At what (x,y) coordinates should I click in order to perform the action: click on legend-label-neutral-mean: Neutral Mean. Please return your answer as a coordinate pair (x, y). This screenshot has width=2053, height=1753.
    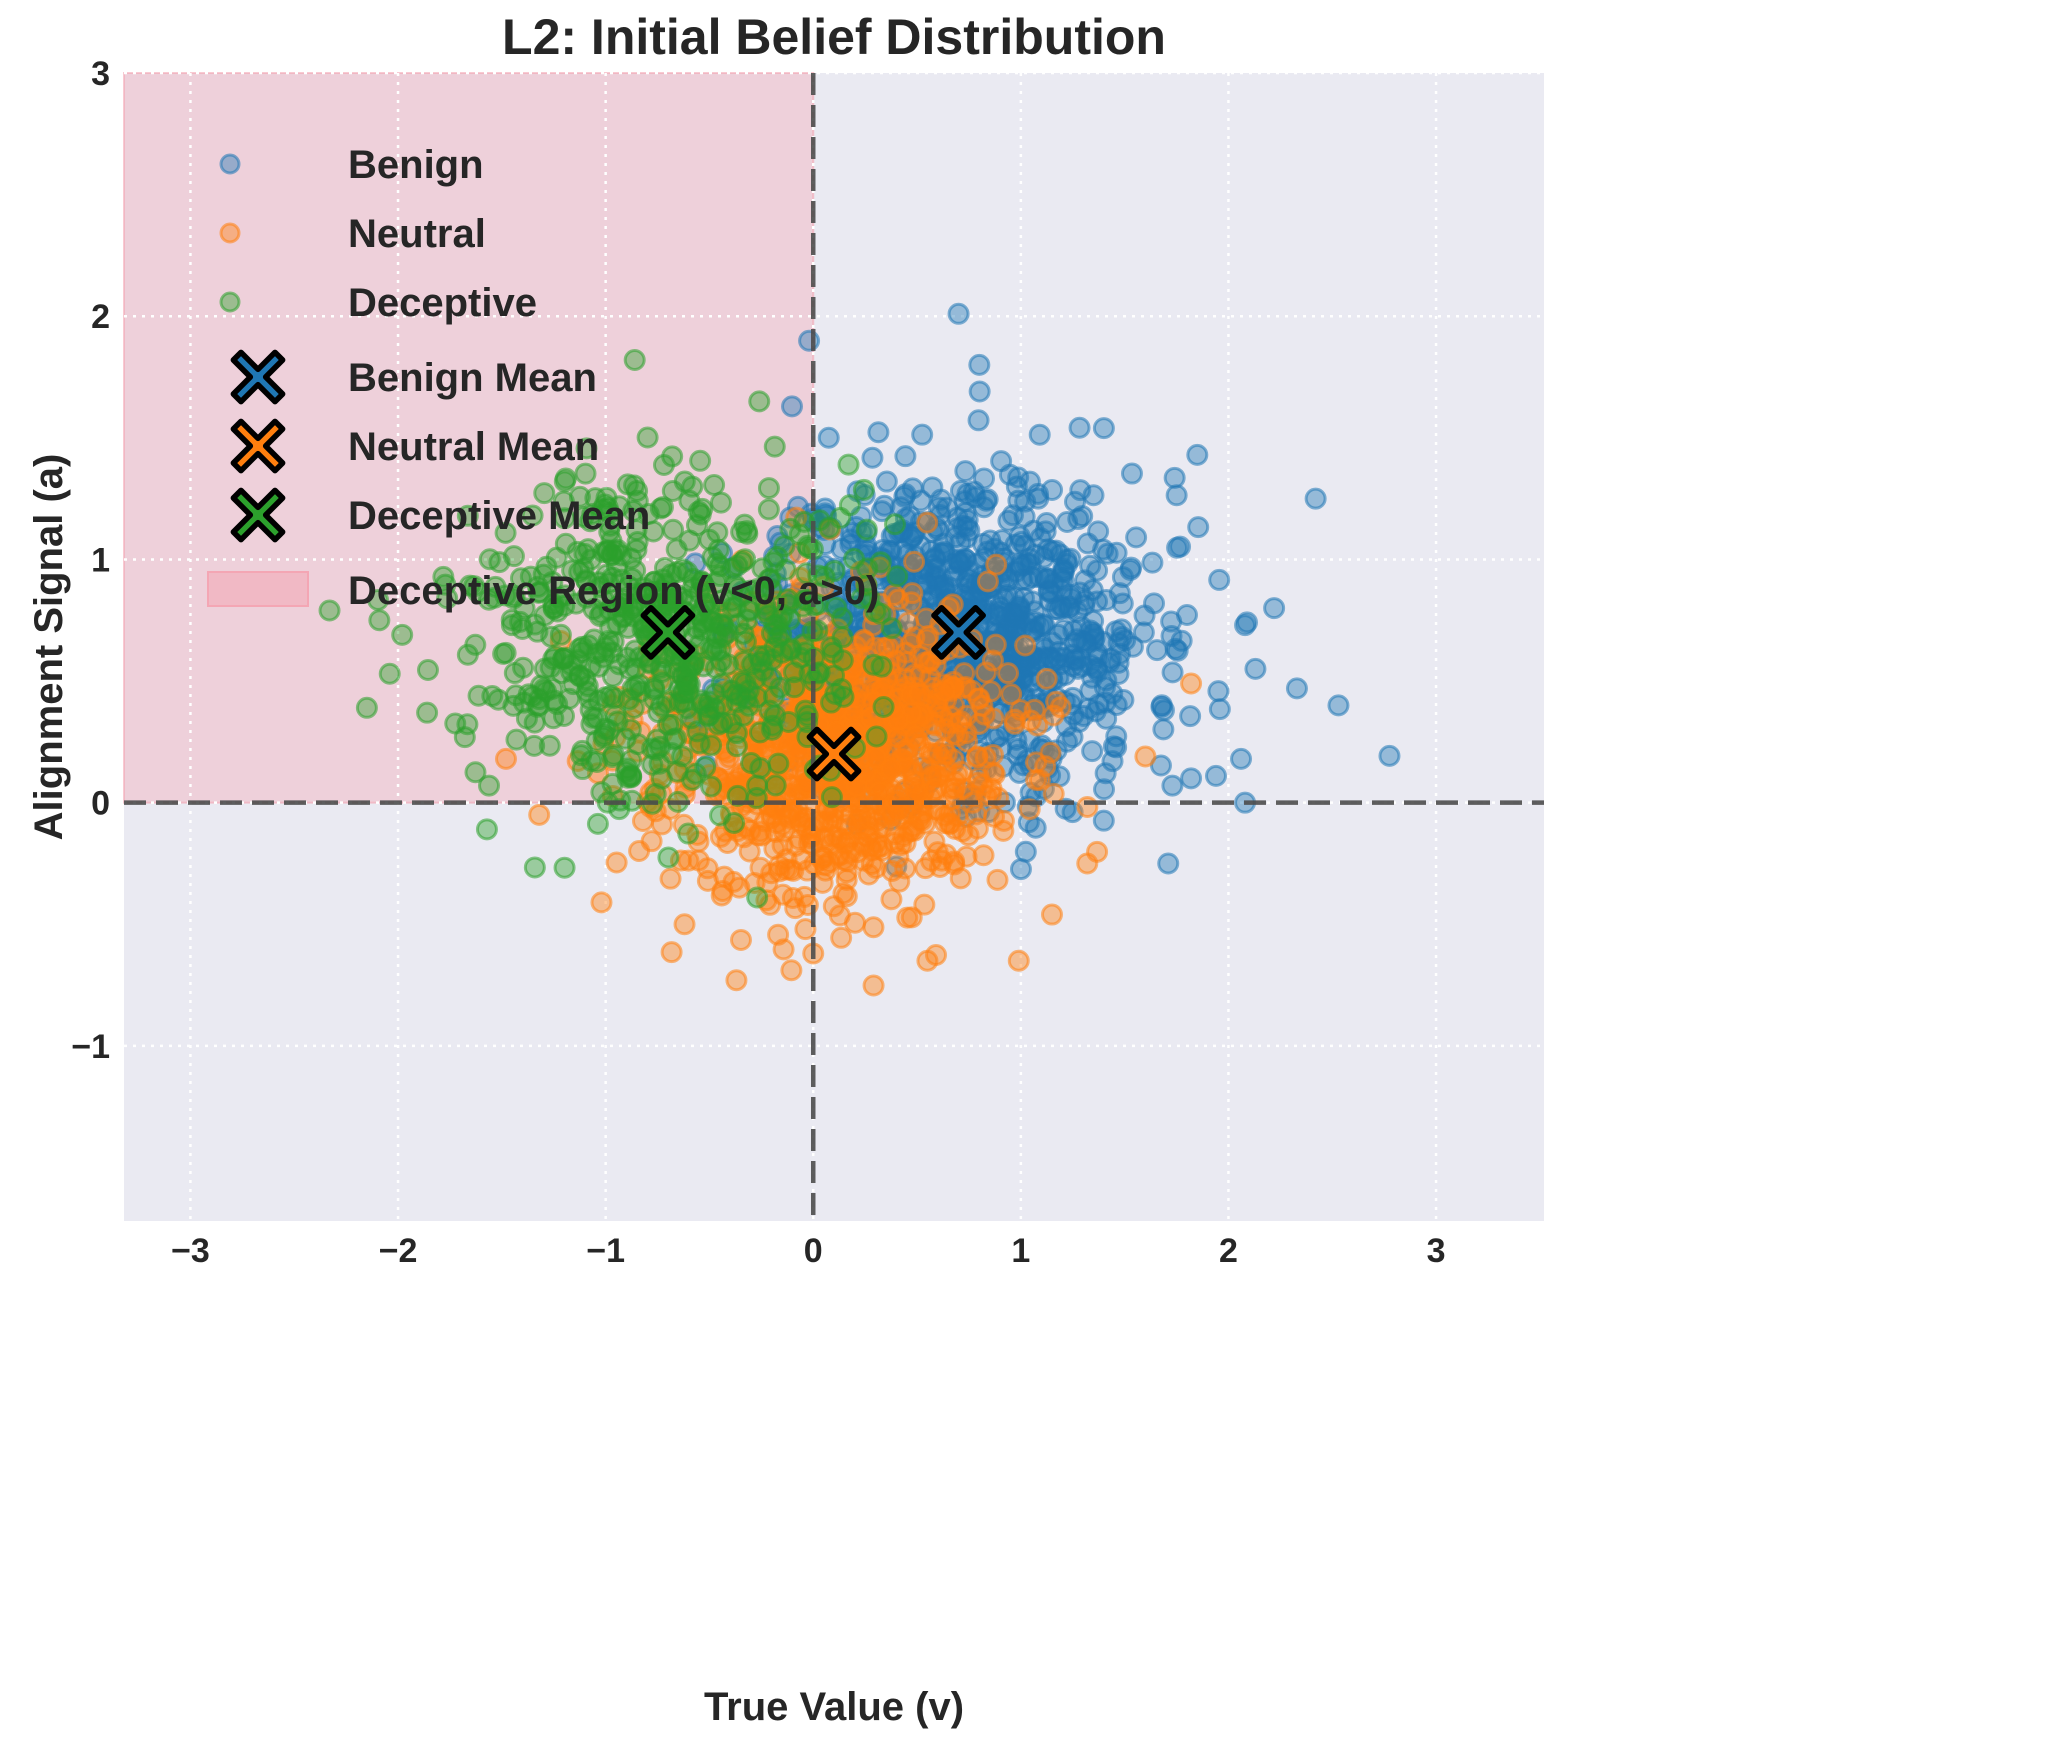
    Looking at the image, I should click on (473, 447).